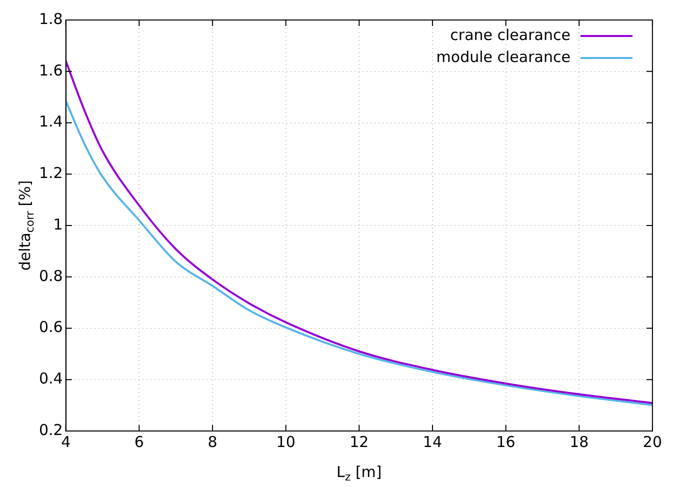 The image size is (673, 493). Describe the element at coordinates (652, 441) in the screenshot. I see `x-tick-label: 20` at that location.